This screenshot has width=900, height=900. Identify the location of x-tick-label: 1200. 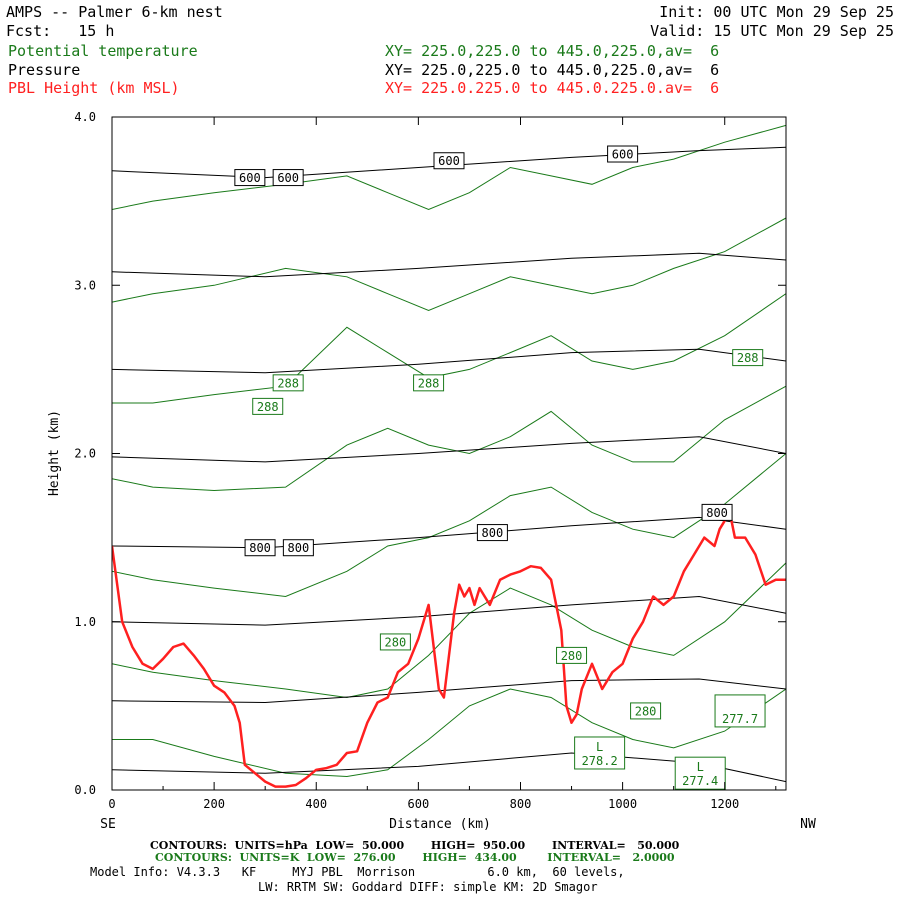
(724, 804).